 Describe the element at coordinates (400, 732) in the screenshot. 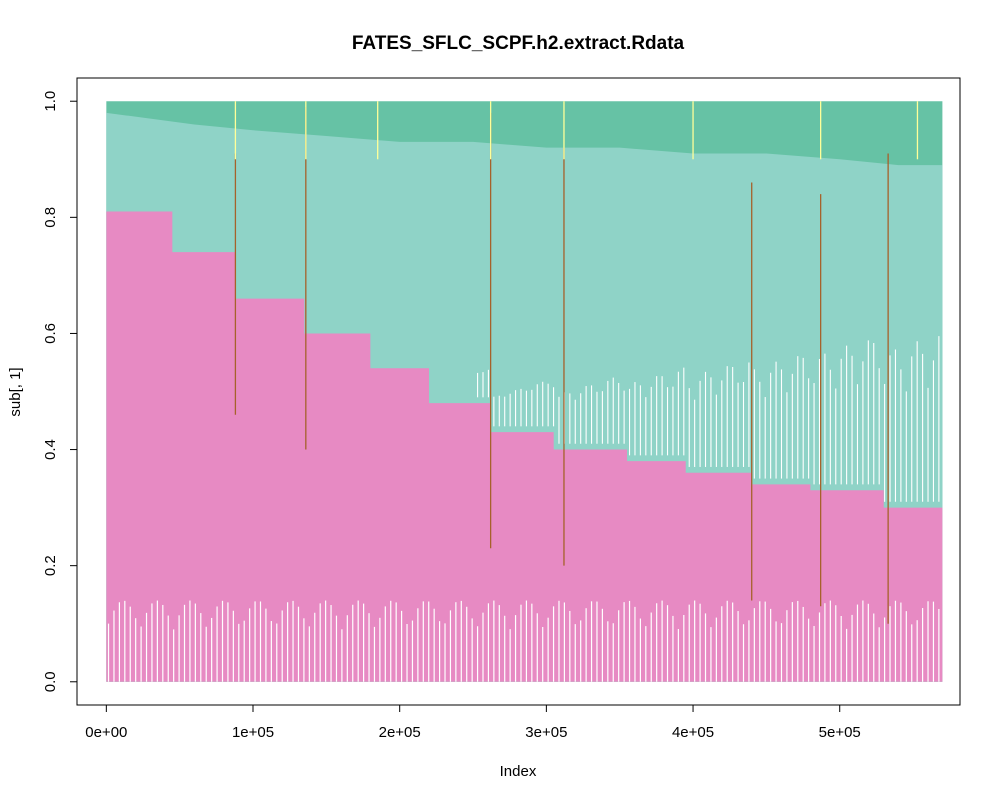

I see `x-tick-label: 2e+05` at that location.